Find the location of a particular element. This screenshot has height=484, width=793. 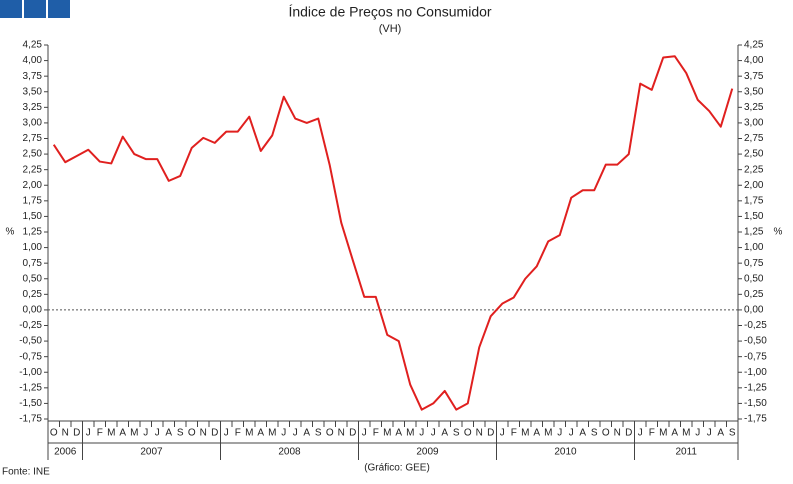

y2-tick-label: 0,50 is located at coordinates (754, 278).